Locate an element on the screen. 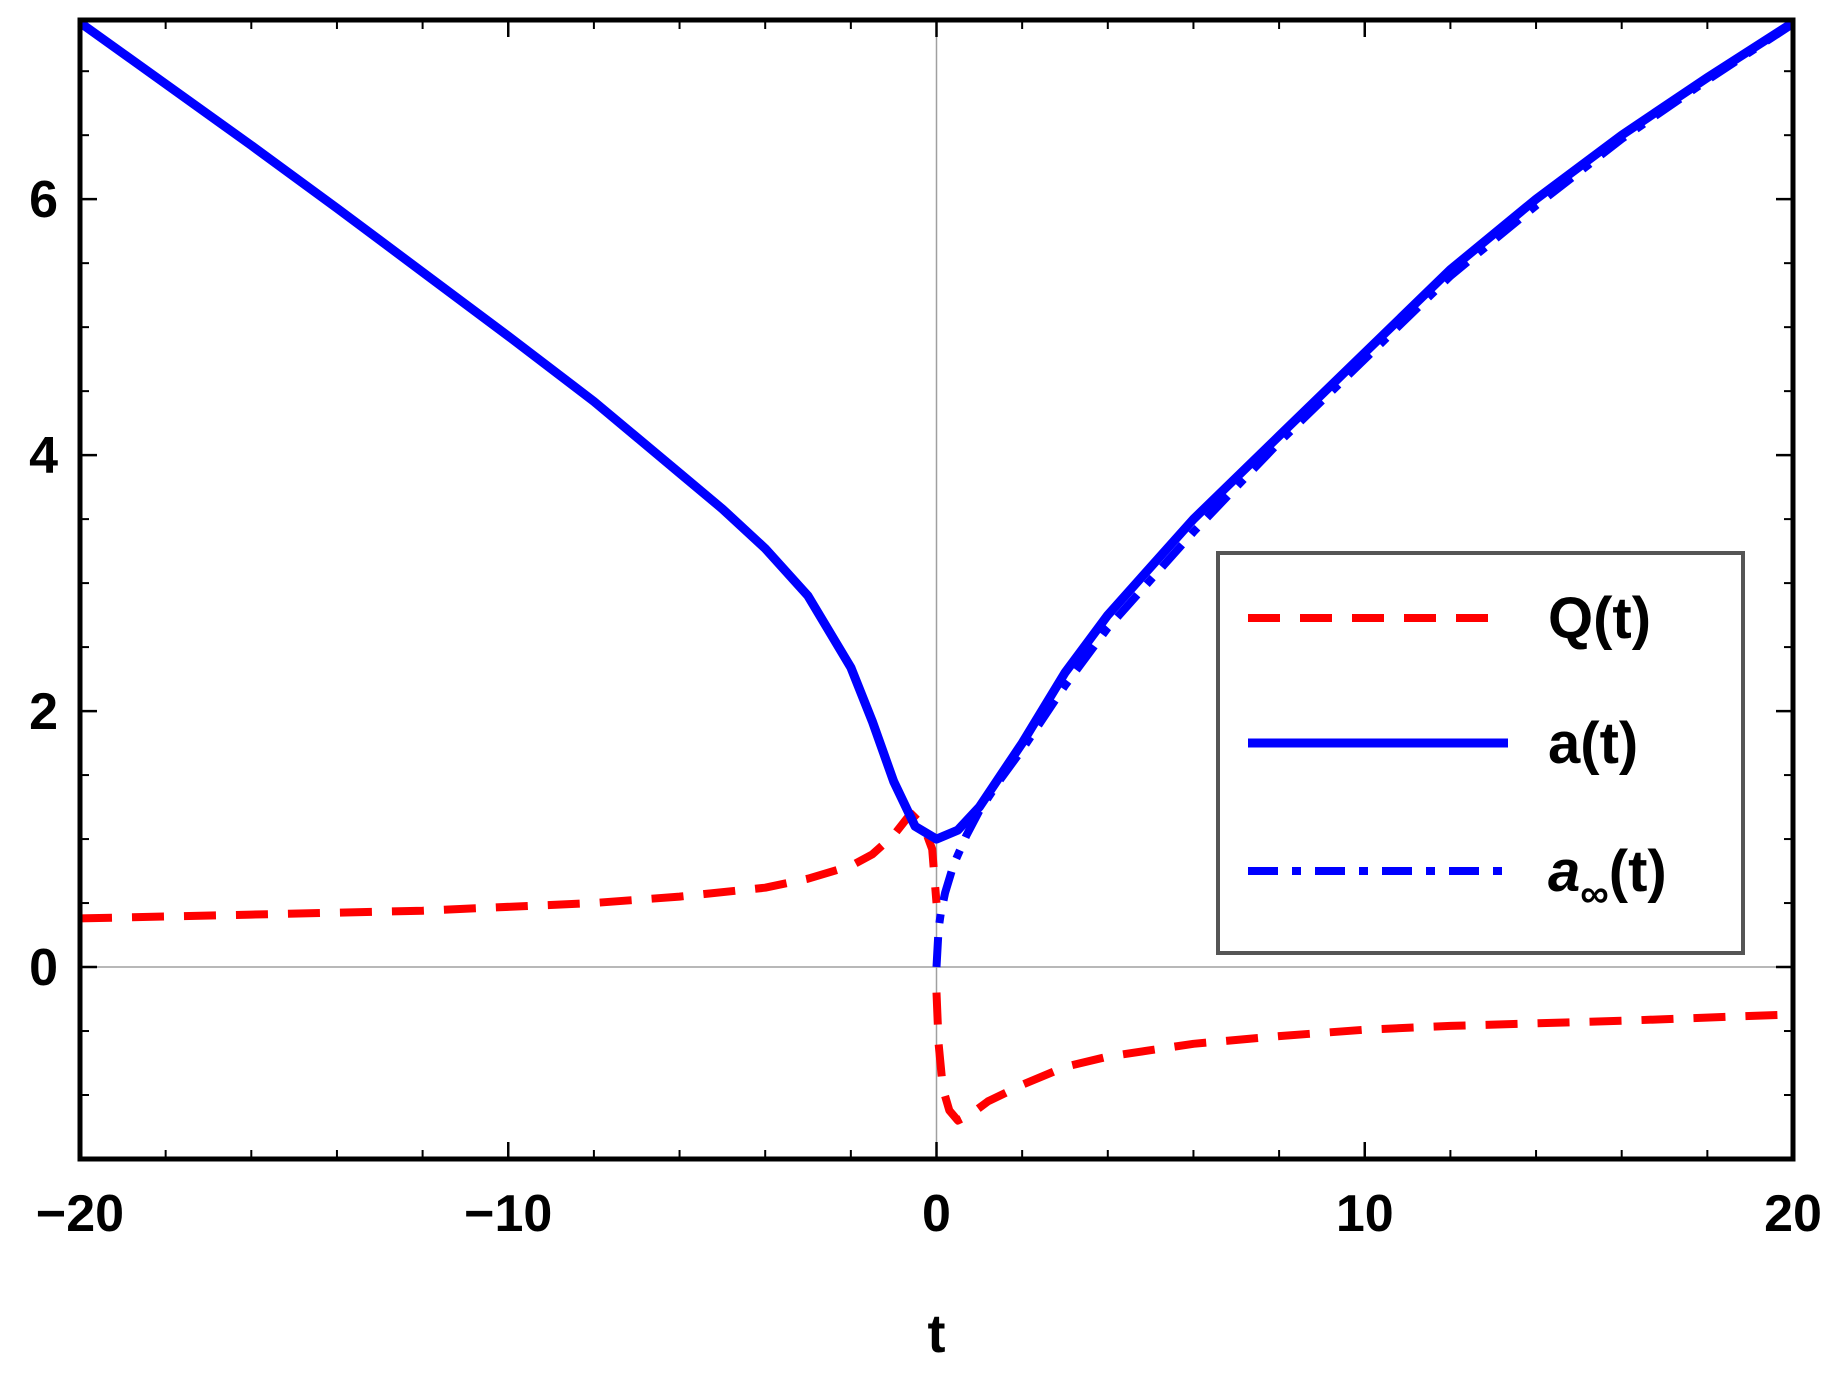  legend-label-q: Q(t) is located at coordinates (1599, 618).